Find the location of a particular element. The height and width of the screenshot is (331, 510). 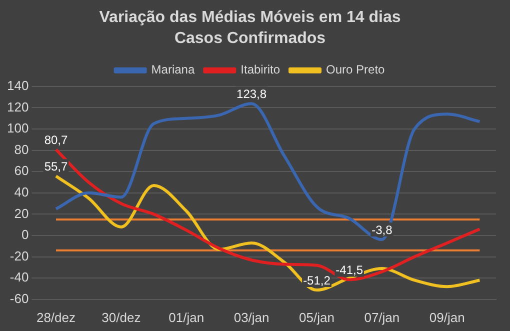

y-tick-label: -40 is located at coordinates (19, 277).